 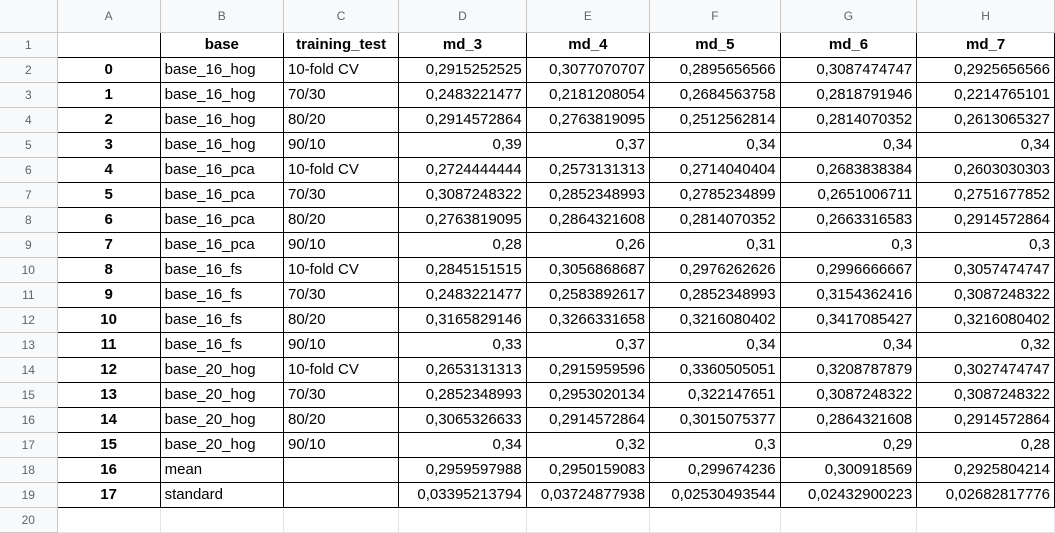 What do you see at coordinates (715, 44) in the screenshot?
I see `cell: md_5` at bounding box center [715, 44].